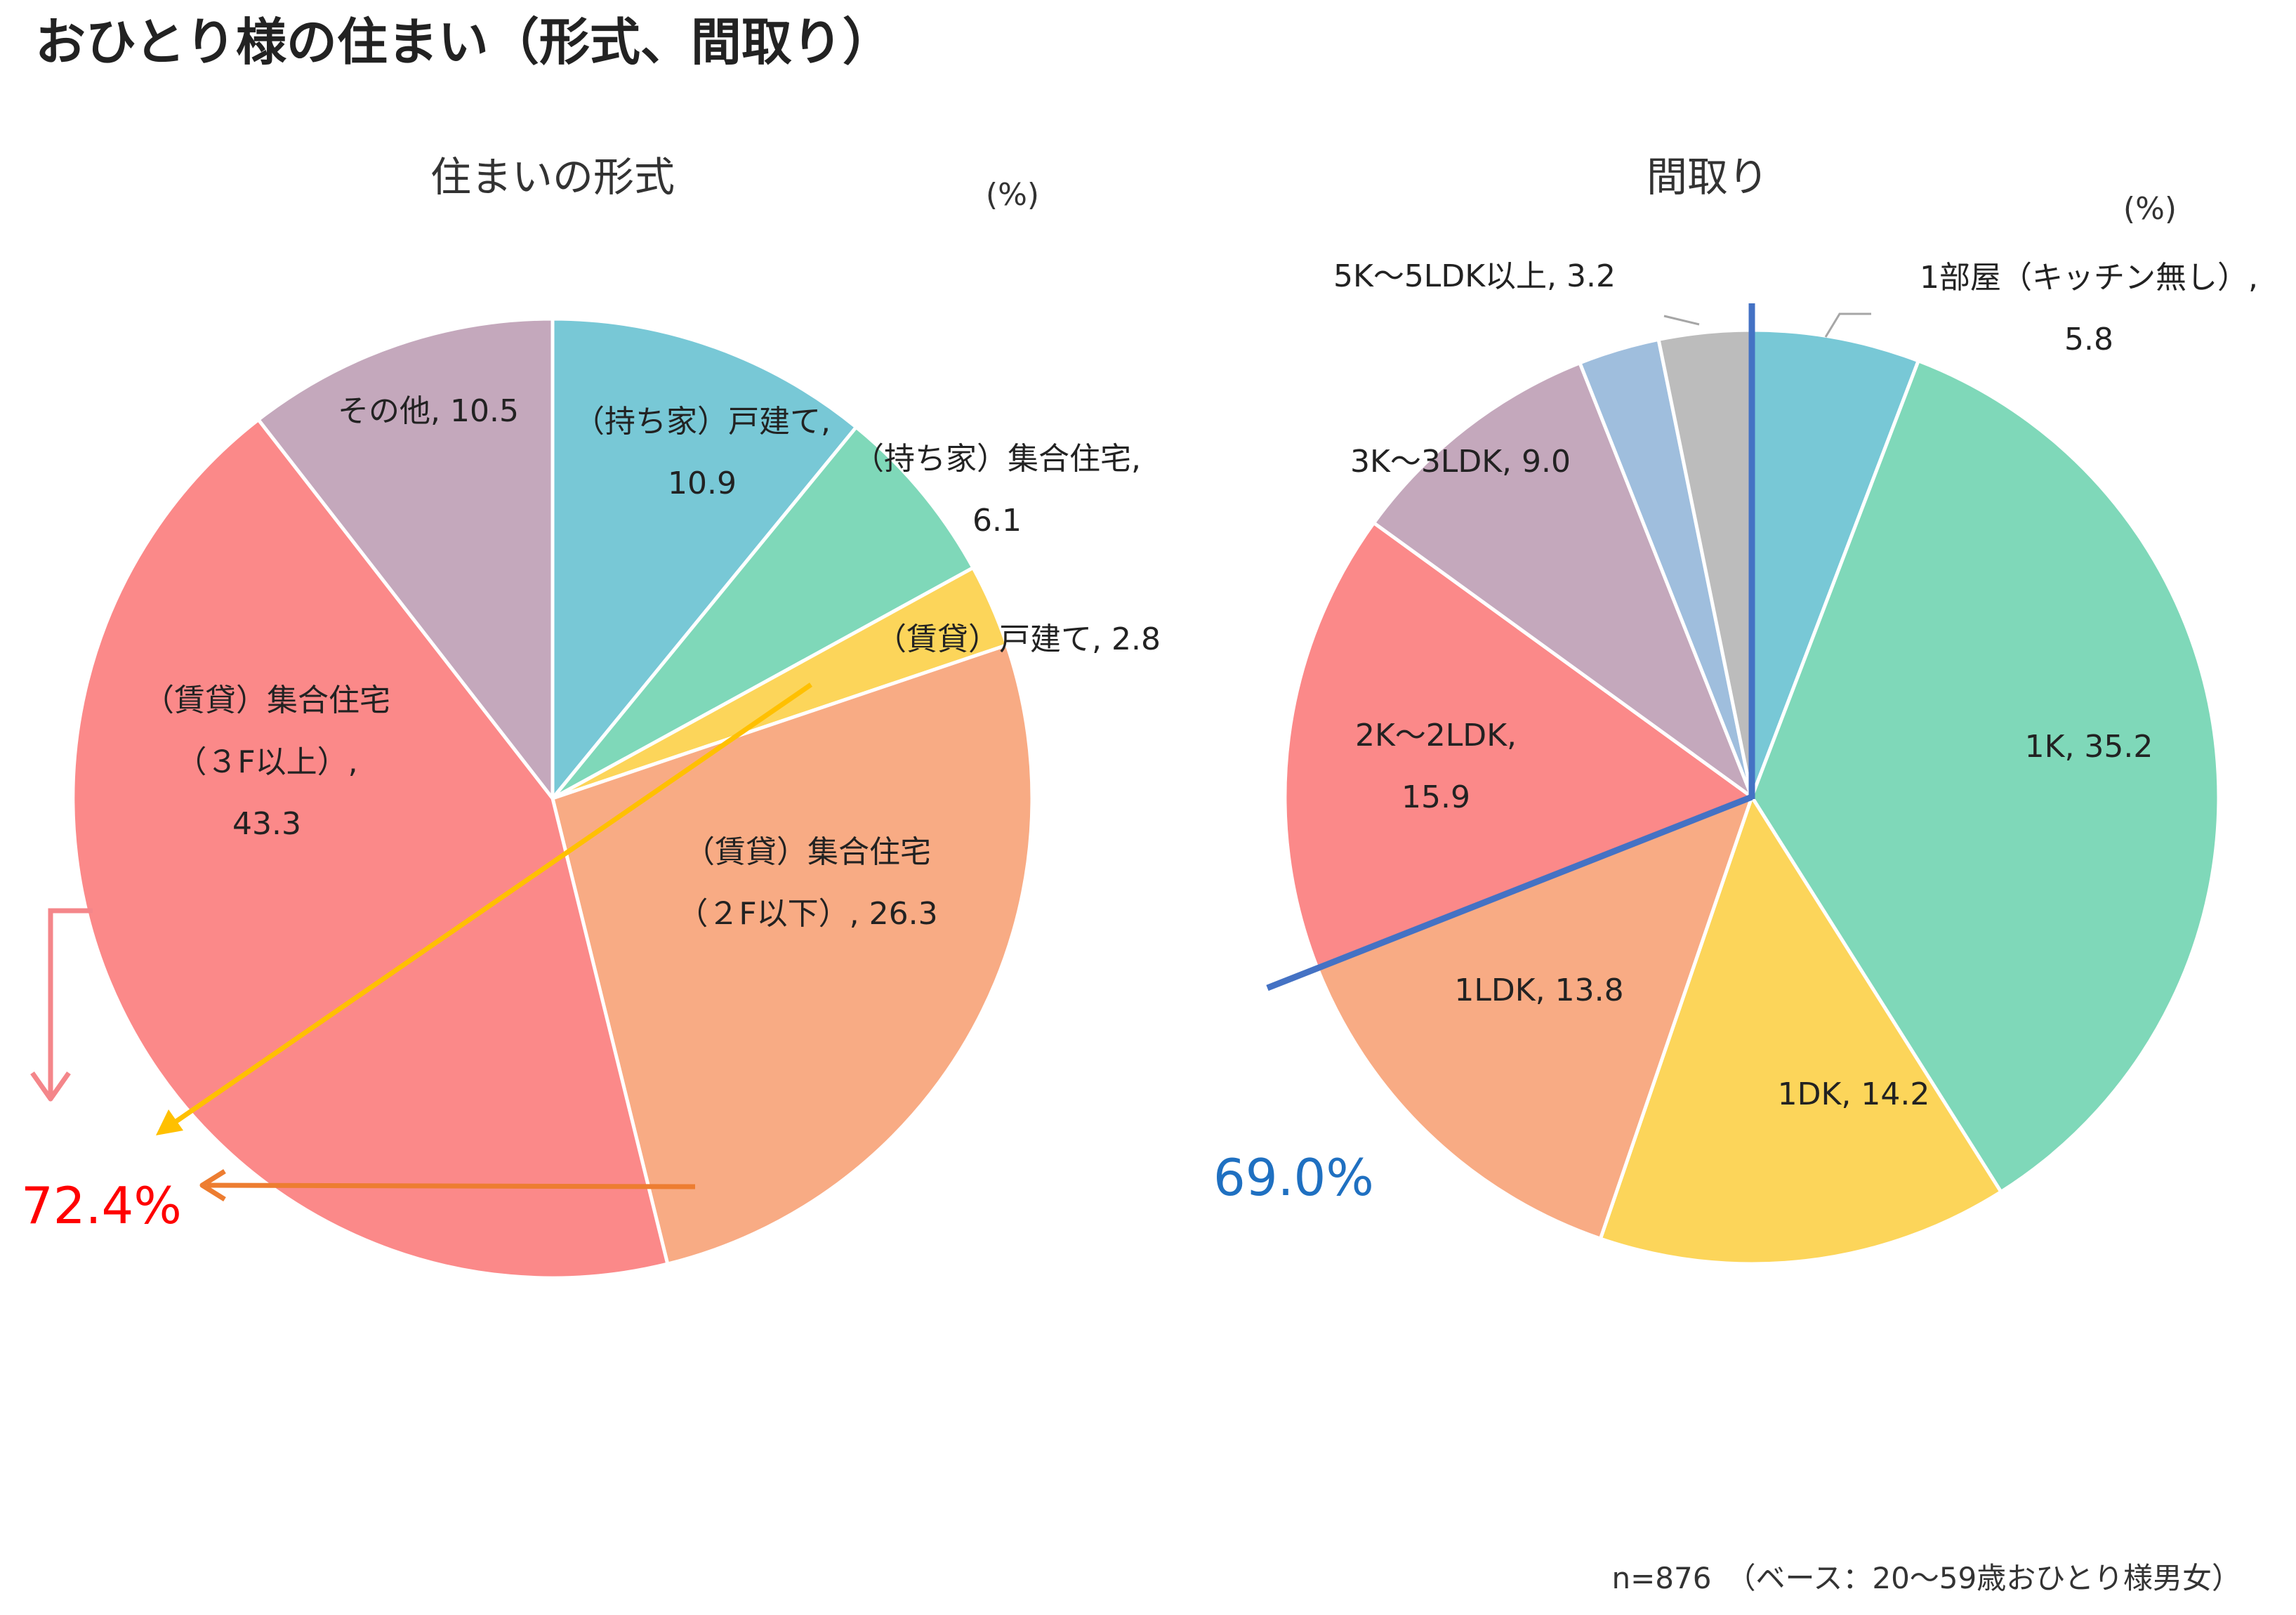 The image size is (2296, 1615). What do you see at coordinates (807, 852) in the screenshot?
I see `pie1-data-label-3: （賃貸）集合住宅` at bounding box center [807, 852].